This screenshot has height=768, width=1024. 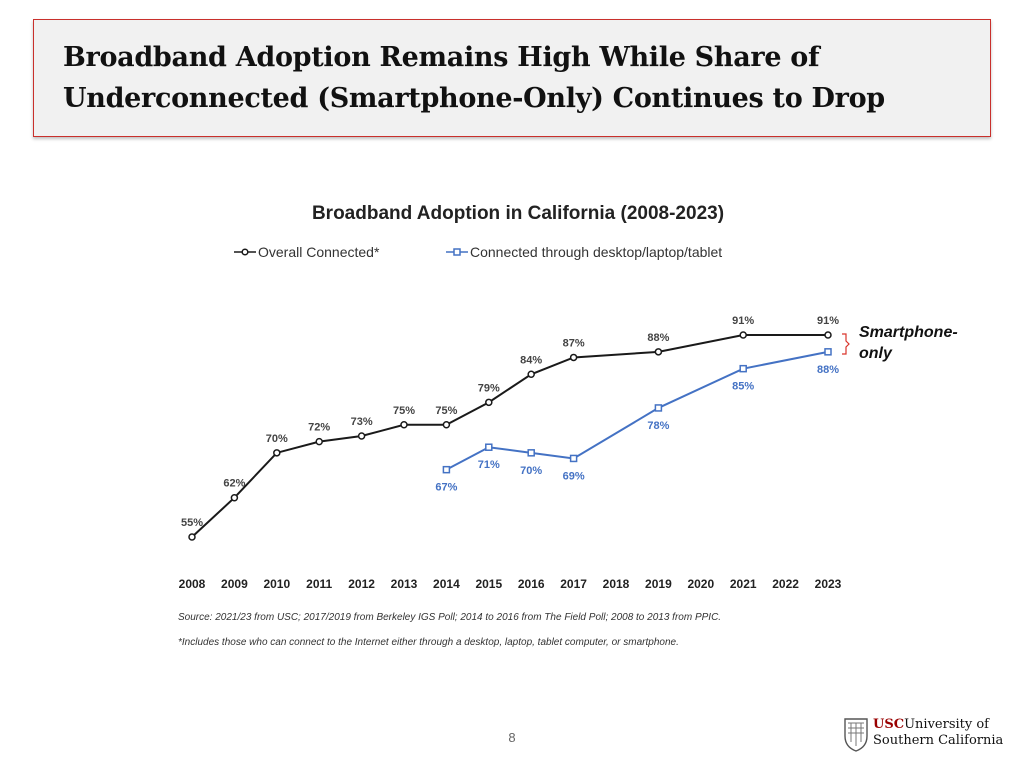 What do you see at coordinates (743, 387) in the screenshot?
I see `data-label: 85%` at bounding box center [743, 387].